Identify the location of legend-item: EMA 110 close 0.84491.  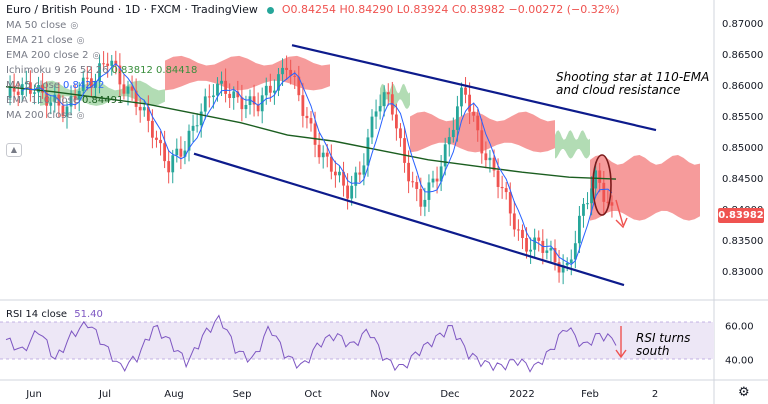
(64, 100).